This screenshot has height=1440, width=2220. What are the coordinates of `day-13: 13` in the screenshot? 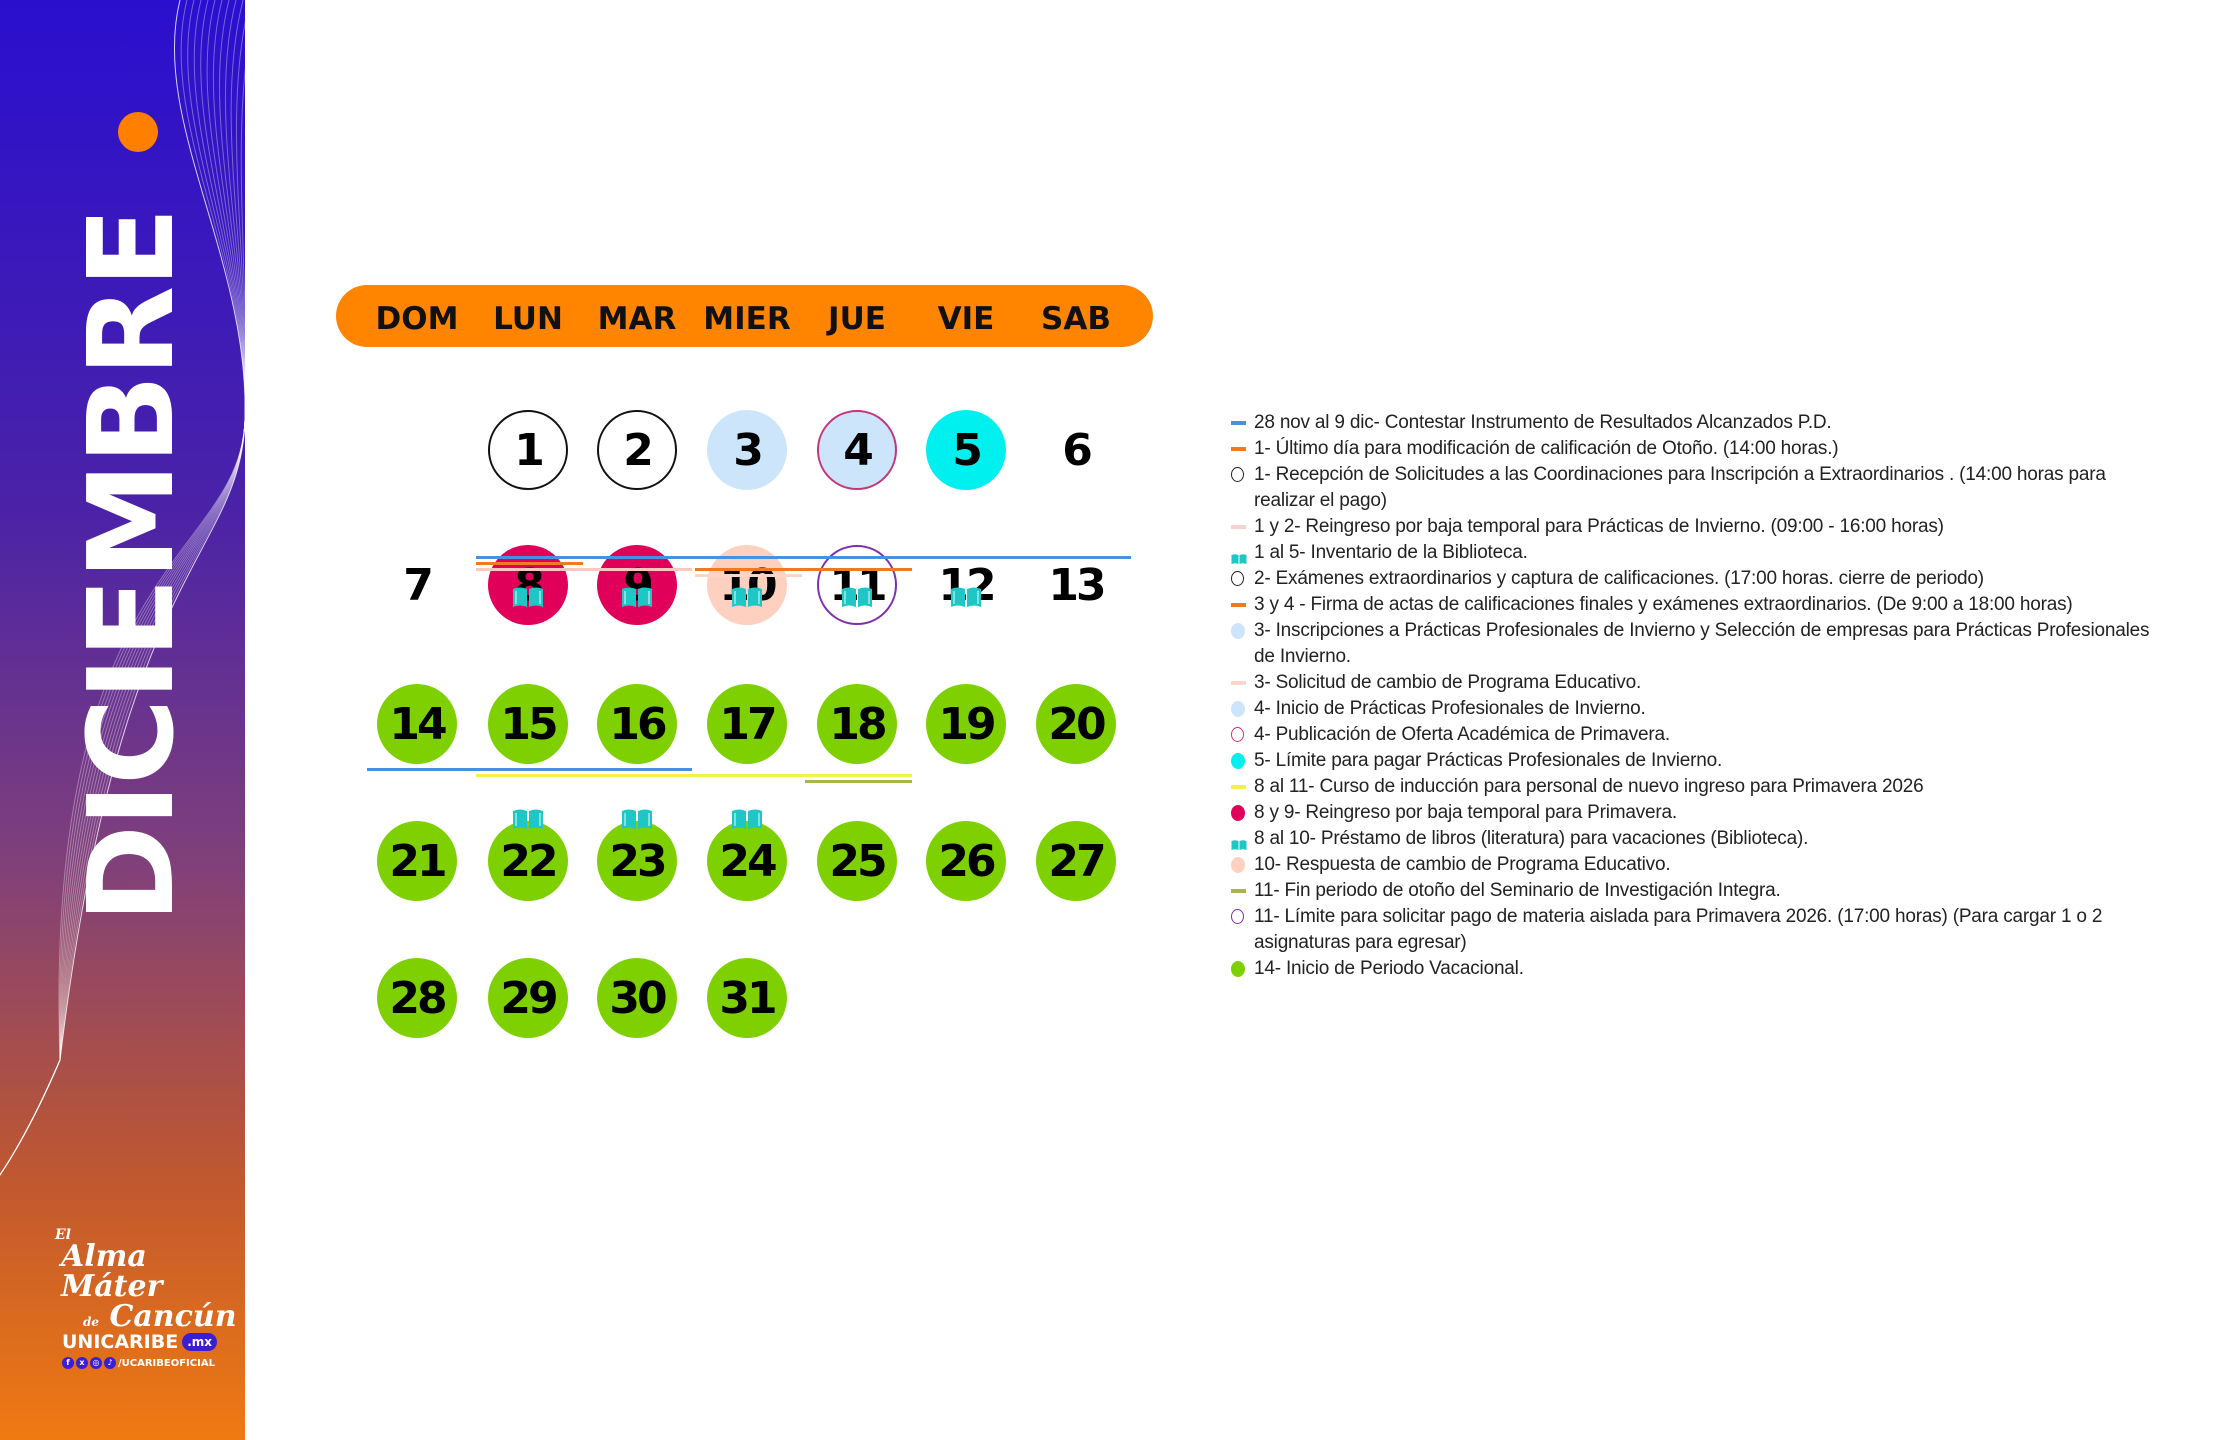 It's located at (1077, 585).